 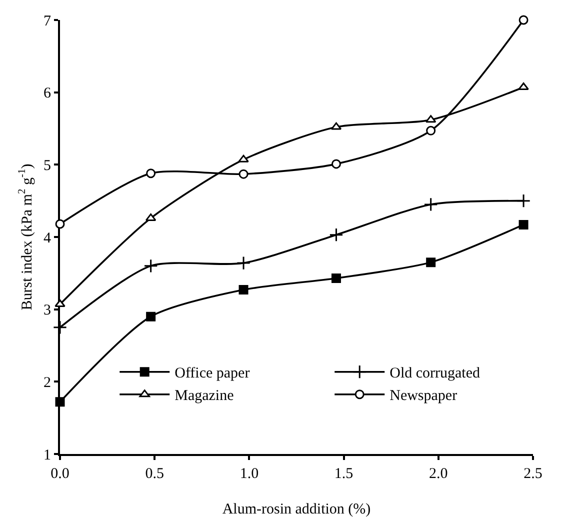 I want to click on x-tick-label: 2.5, so click(x=533, y=474).